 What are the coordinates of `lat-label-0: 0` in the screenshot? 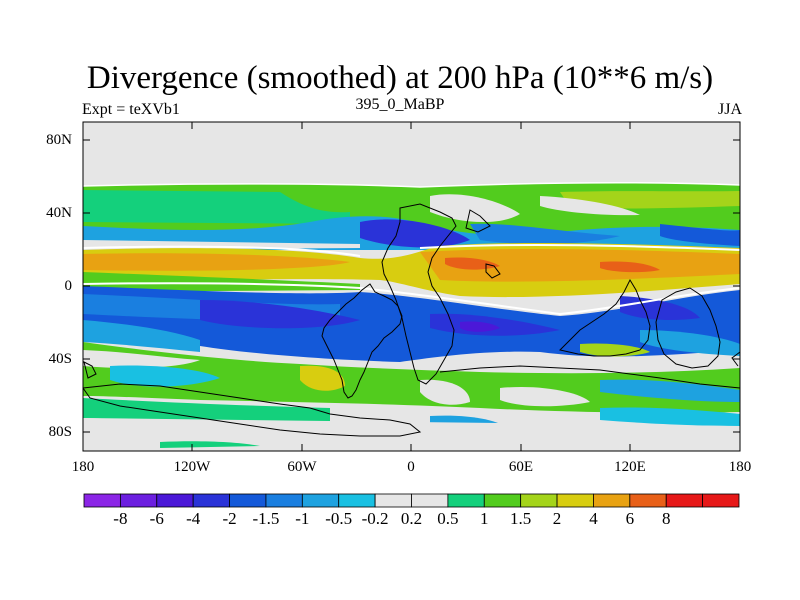 It's located at (68, 286).